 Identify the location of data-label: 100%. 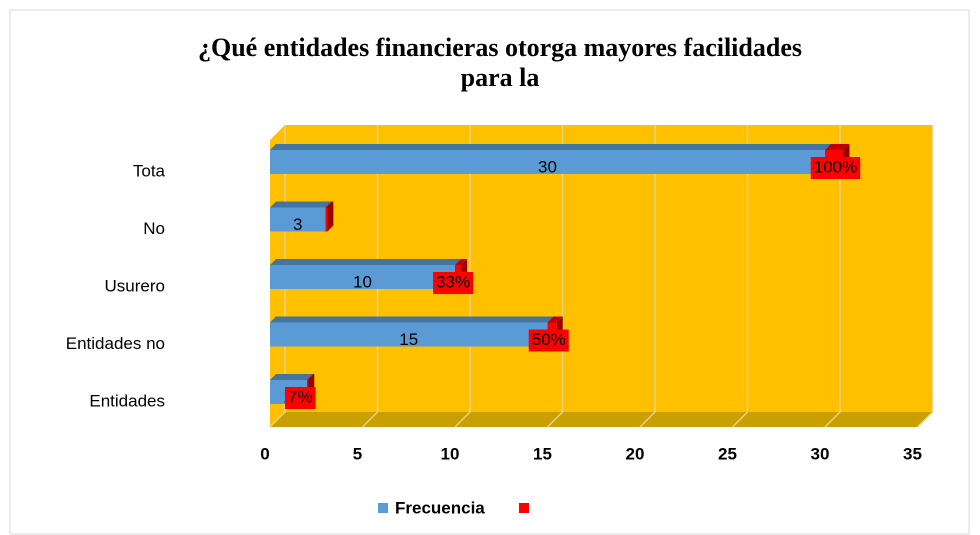
(835, 166).